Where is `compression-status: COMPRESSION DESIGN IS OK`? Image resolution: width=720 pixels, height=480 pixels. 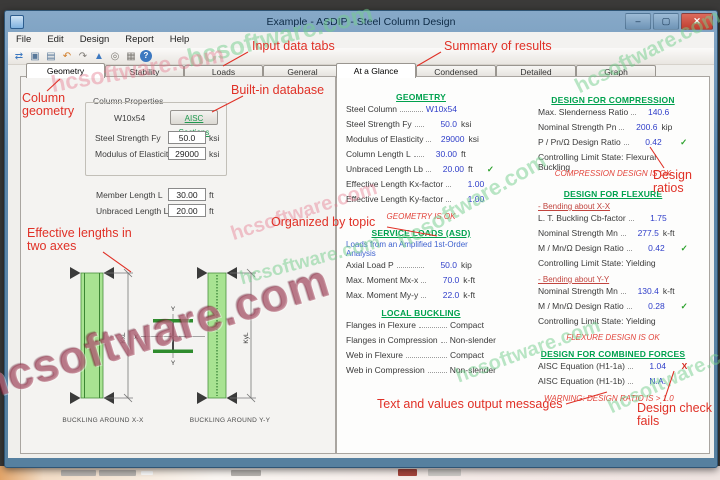 compression-status: COMPRESSION DESIGN IS OK is located at coordinates (613, 173).